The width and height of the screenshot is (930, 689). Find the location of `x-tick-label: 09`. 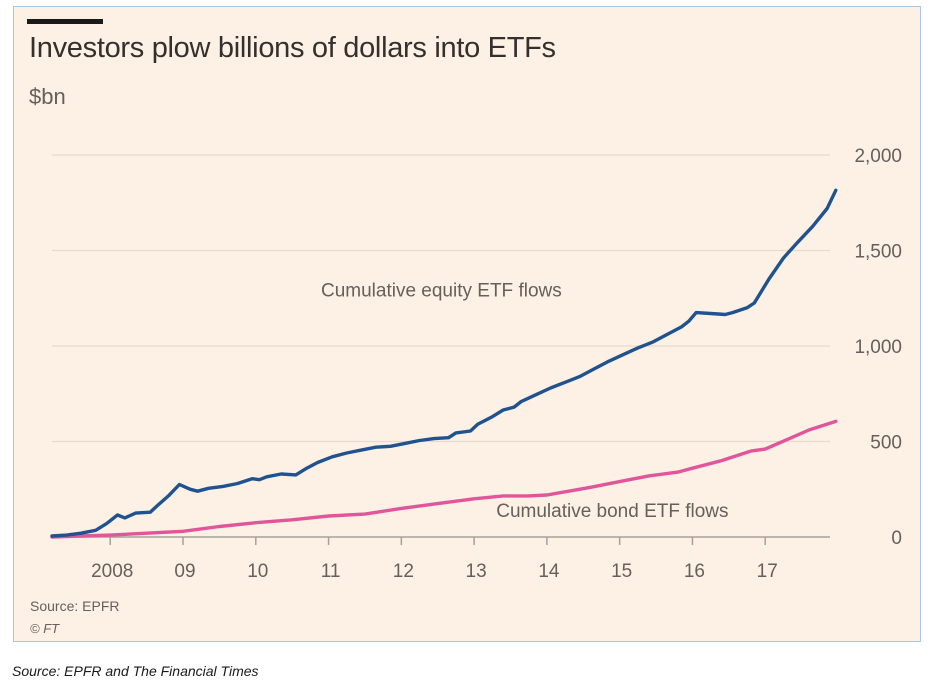

x-tick-label: 09 is located at coordinates (184, 571).